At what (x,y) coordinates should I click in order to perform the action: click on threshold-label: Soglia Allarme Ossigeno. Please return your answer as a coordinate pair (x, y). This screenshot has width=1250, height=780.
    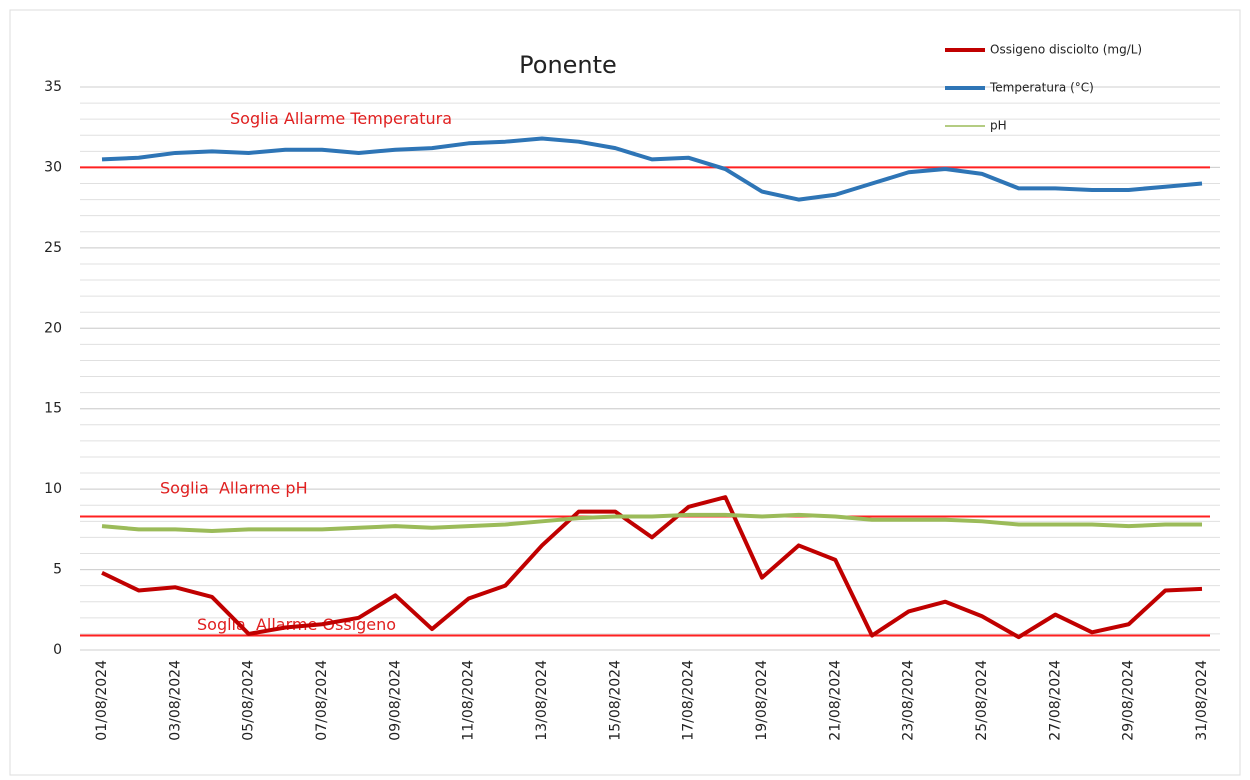
    Looking at the image, I should click on (296, 624).